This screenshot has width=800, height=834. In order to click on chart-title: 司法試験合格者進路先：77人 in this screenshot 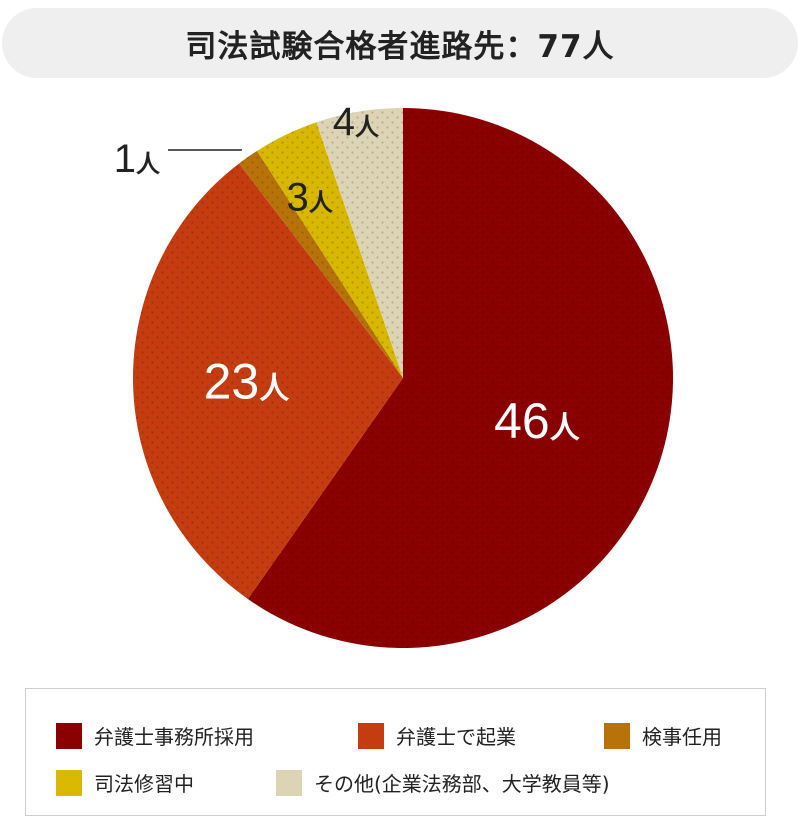, I will do `click(400, 46)`.